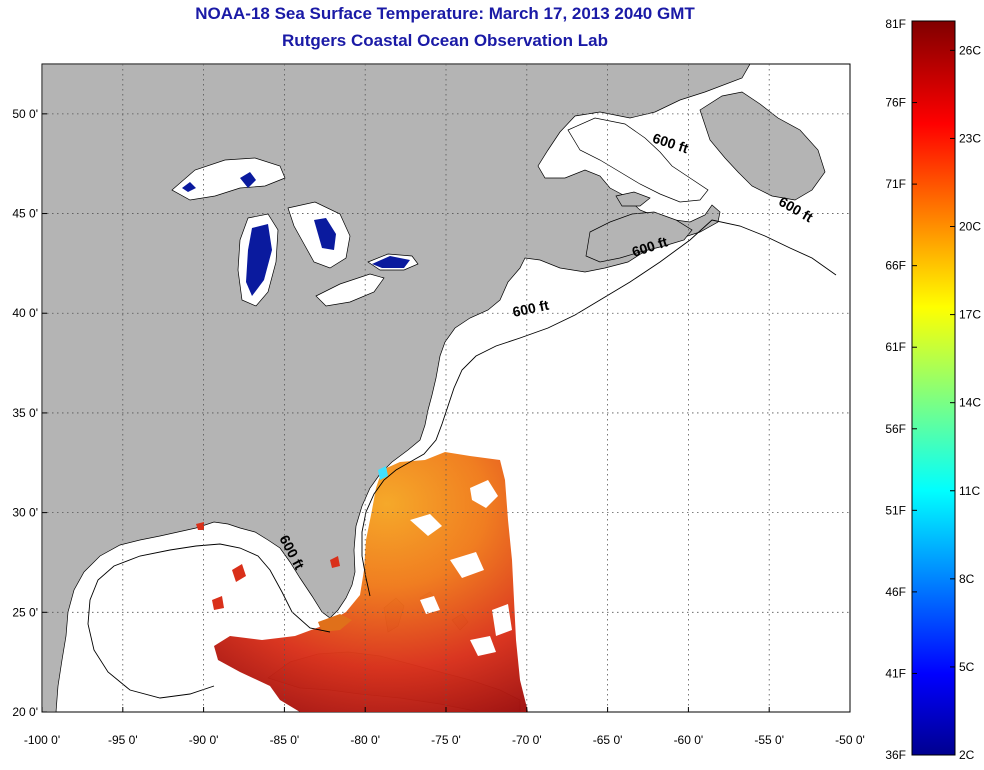 The width and height of the screenshot is (984, 770). I want to click on lon-tick-label: -95 0', so click(123, 740).